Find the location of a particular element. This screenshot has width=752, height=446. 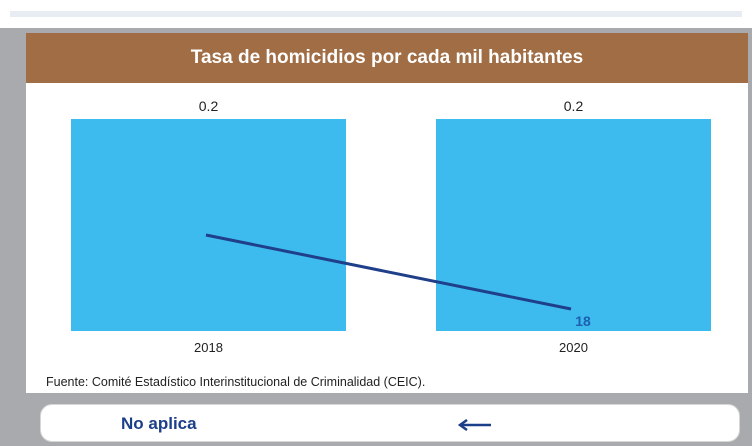

trend-line is located at coordinates (388, 272).